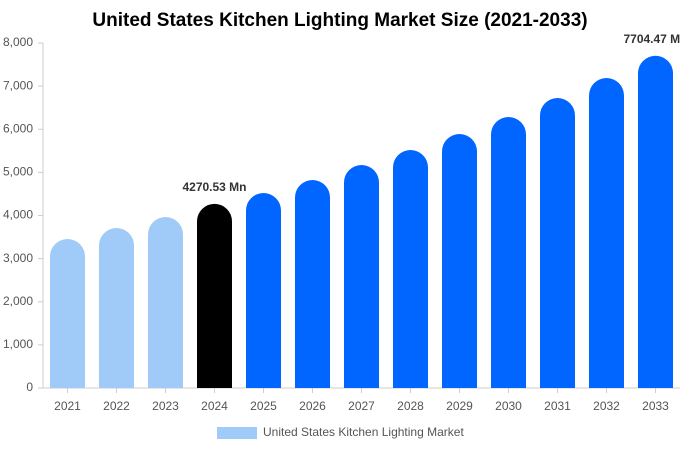 The width and height of the screenshot is (680, 450). Describe the element at coordinates (18, 344) in the screenshot. I see `y-tick-label: 1,000` at that location.